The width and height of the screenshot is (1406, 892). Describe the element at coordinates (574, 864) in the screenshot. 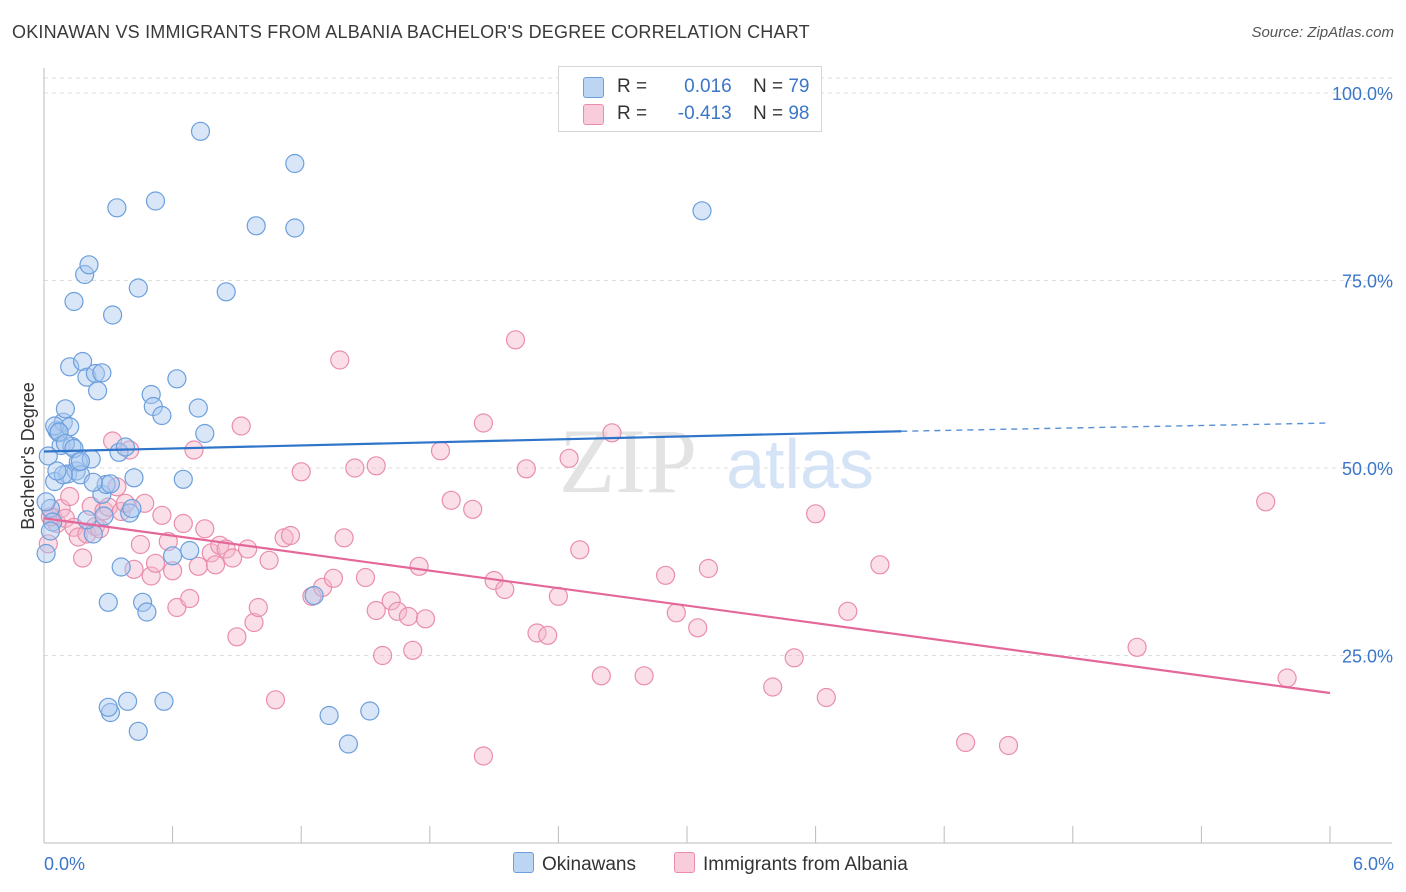

I see `legend-item-okinawans: Okinawans` at that location.